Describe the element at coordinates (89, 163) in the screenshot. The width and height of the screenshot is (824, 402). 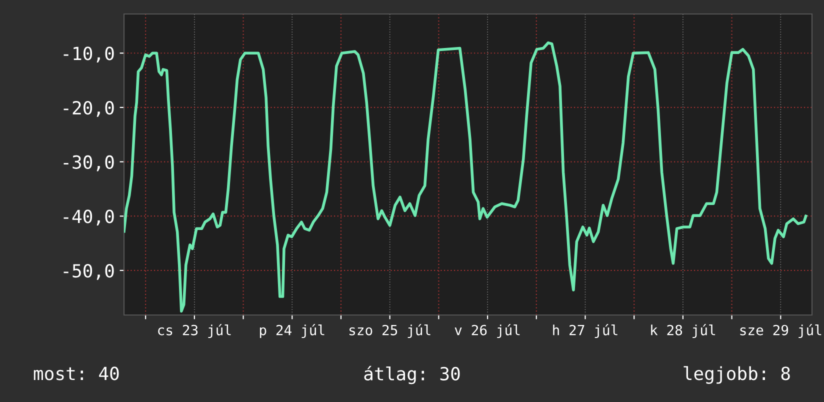
I see `y-tick-label: -30,0` at that location.